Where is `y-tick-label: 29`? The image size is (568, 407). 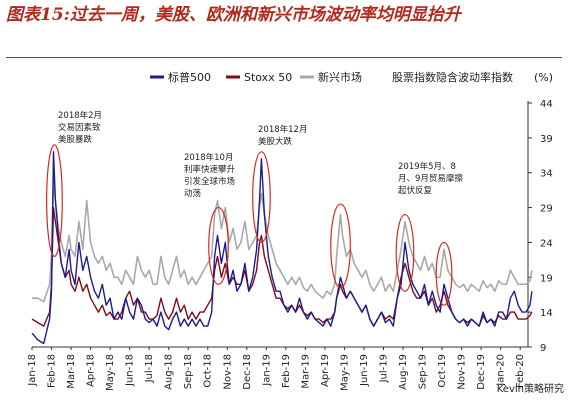
y-tick-label: 29 is located at coordinates (546, 209).